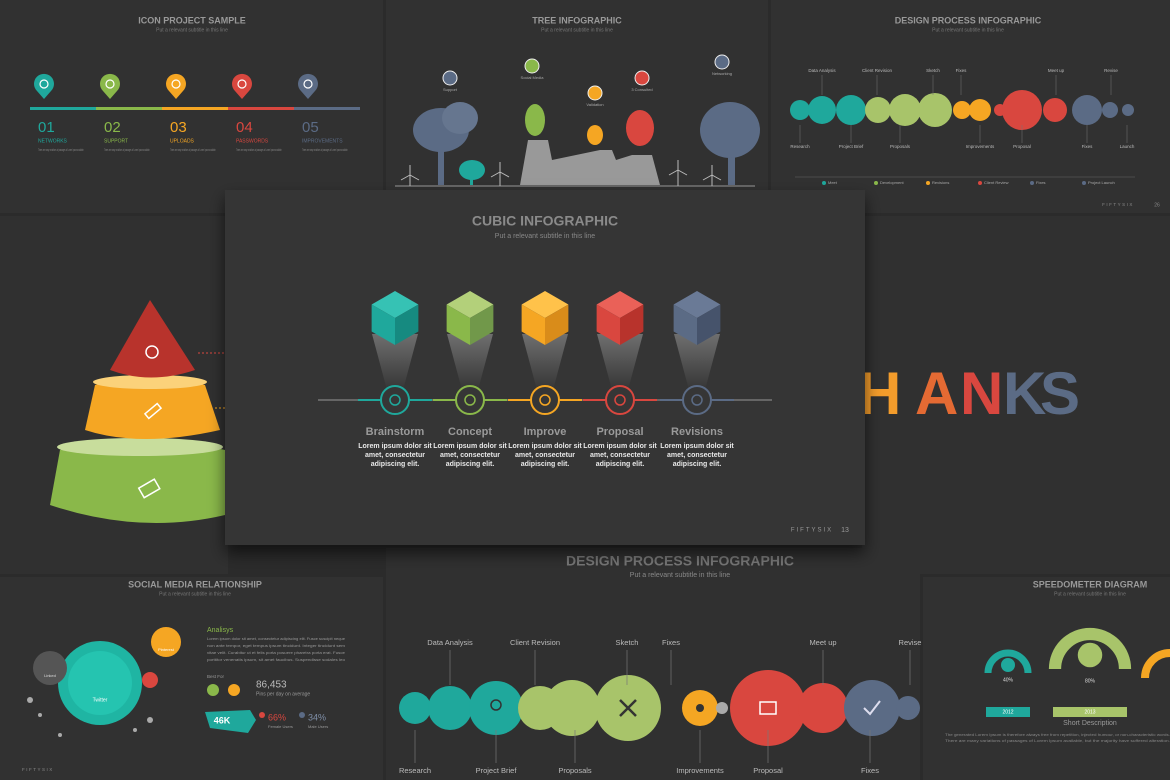 Image resolution: width=1170 pixels, height=780 pixels. I want to click on legend-entry: Meet, so click(833, 182).